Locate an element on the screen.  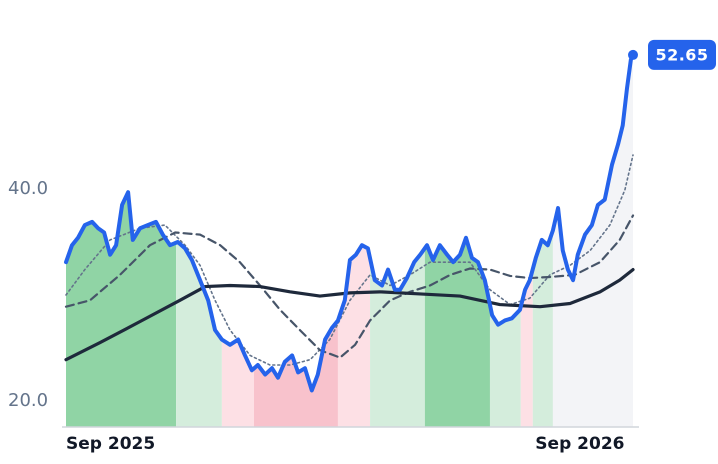
y-tick-label: 40.0 is located at coordinates (28, 188).